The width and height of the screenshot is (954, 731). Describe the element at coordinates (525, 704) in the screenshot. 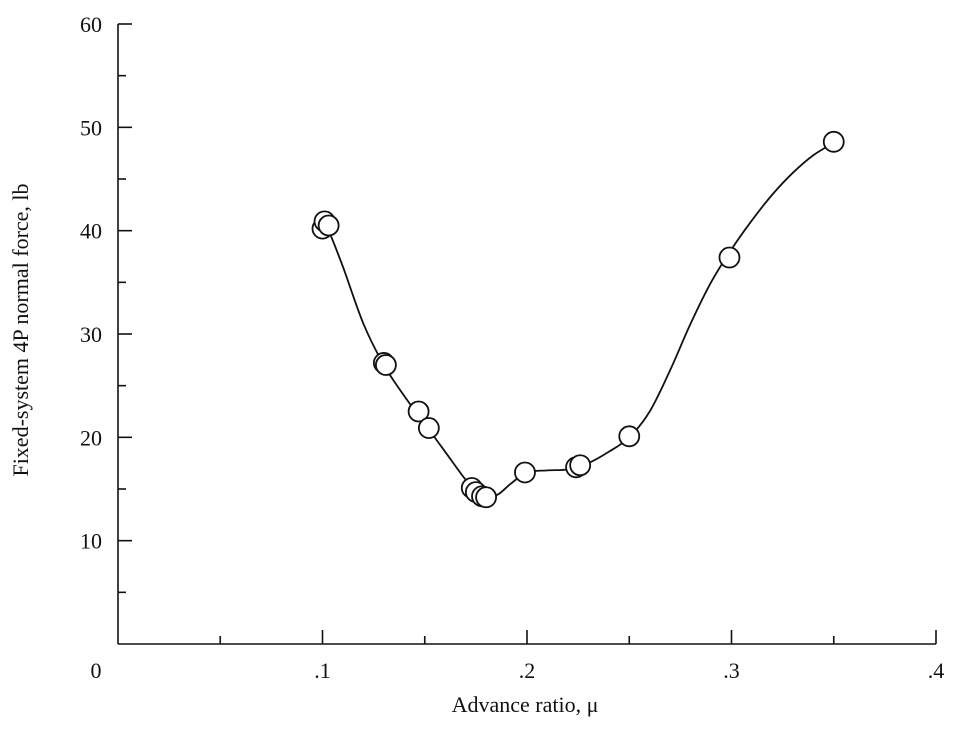

I see `x-axis-label: Advance ratio, μ` at that location.